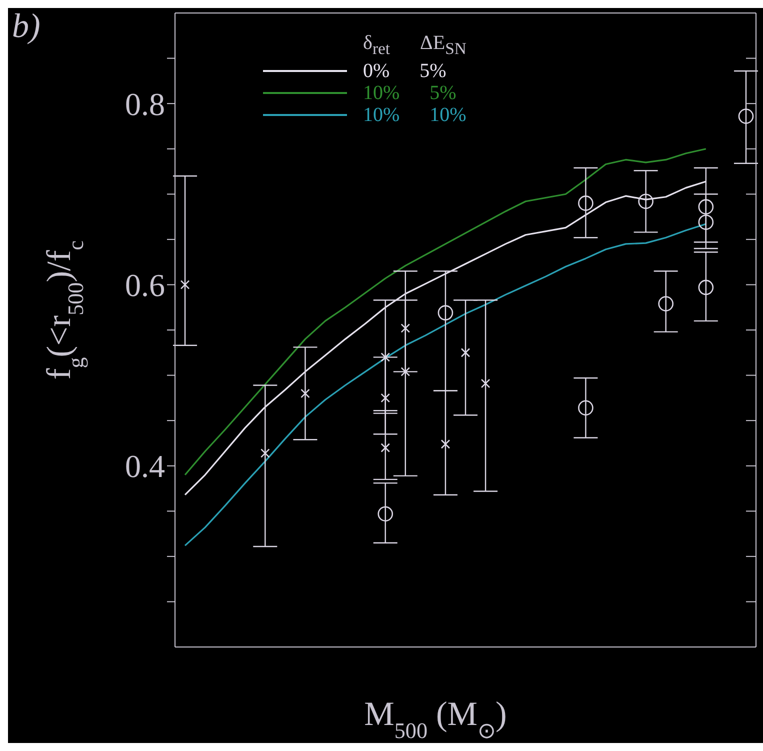  What do you see at coordinates (404, 71) in the screenshot?
I see `legend-label: 0% 5%` at bounding box center [404, 71].